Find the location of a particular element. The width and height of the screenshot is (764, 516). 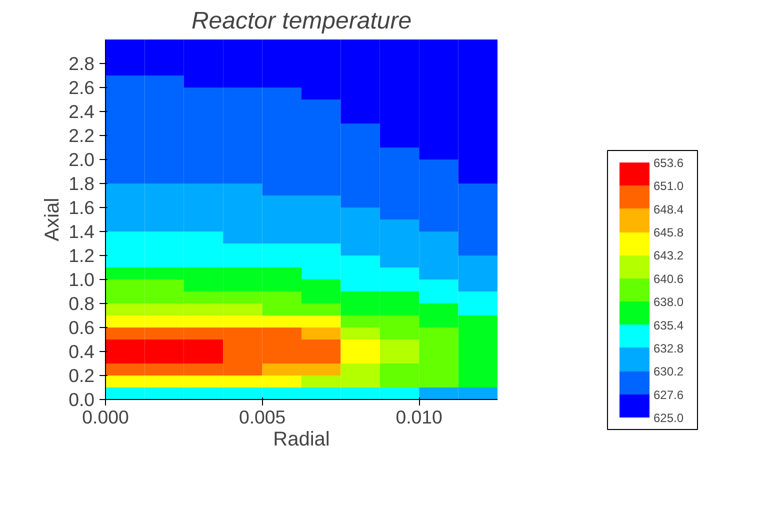

color-bar-label: 638.0 is located at coordinates (669, 302).